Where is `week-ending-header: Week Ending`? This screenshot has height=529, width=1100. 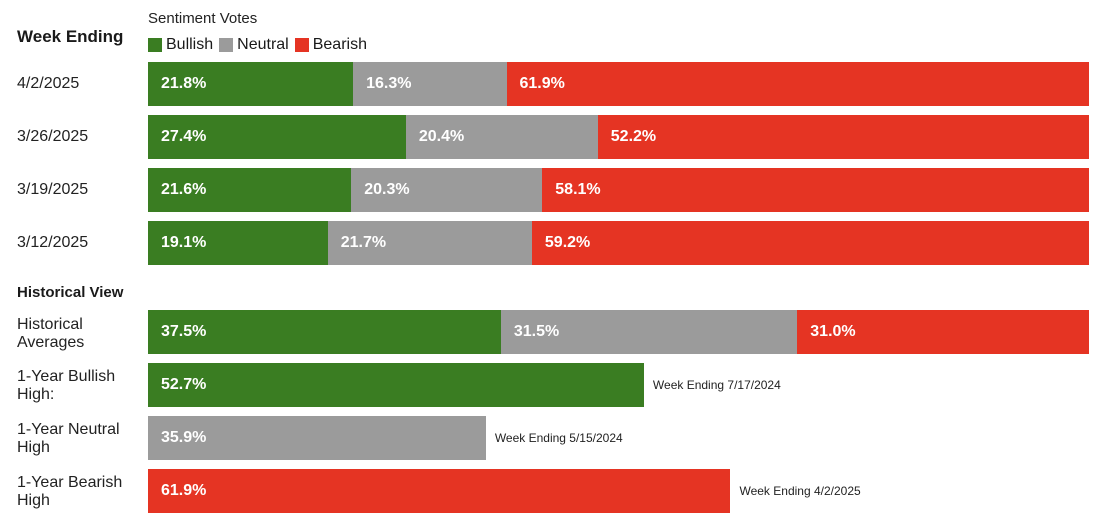 week-ending-header: Week Ending is located at coordinates (70, 36).